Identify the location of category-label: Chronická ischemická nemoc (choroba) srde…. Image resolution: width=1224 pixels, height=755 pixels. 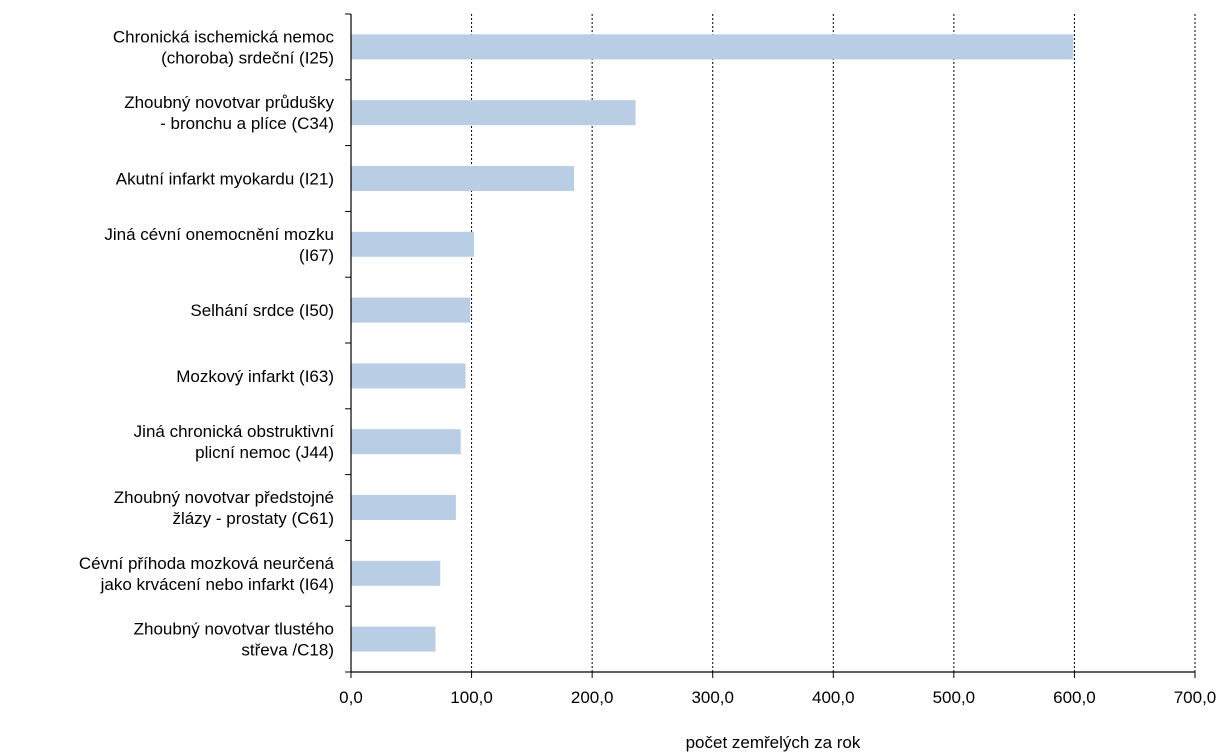
(224, 47).